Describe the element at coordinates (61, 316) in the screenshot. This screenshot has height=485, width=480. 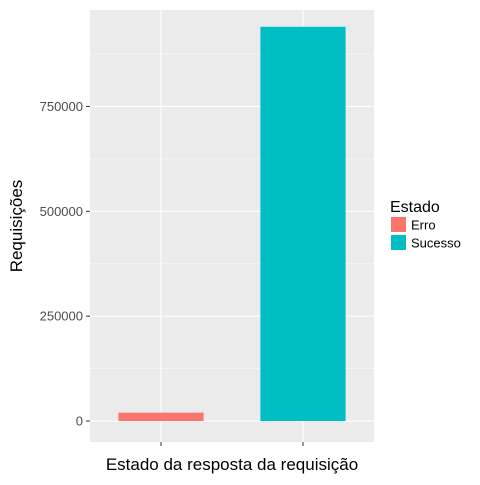
I see `y-tick-label: 250000` at that location.